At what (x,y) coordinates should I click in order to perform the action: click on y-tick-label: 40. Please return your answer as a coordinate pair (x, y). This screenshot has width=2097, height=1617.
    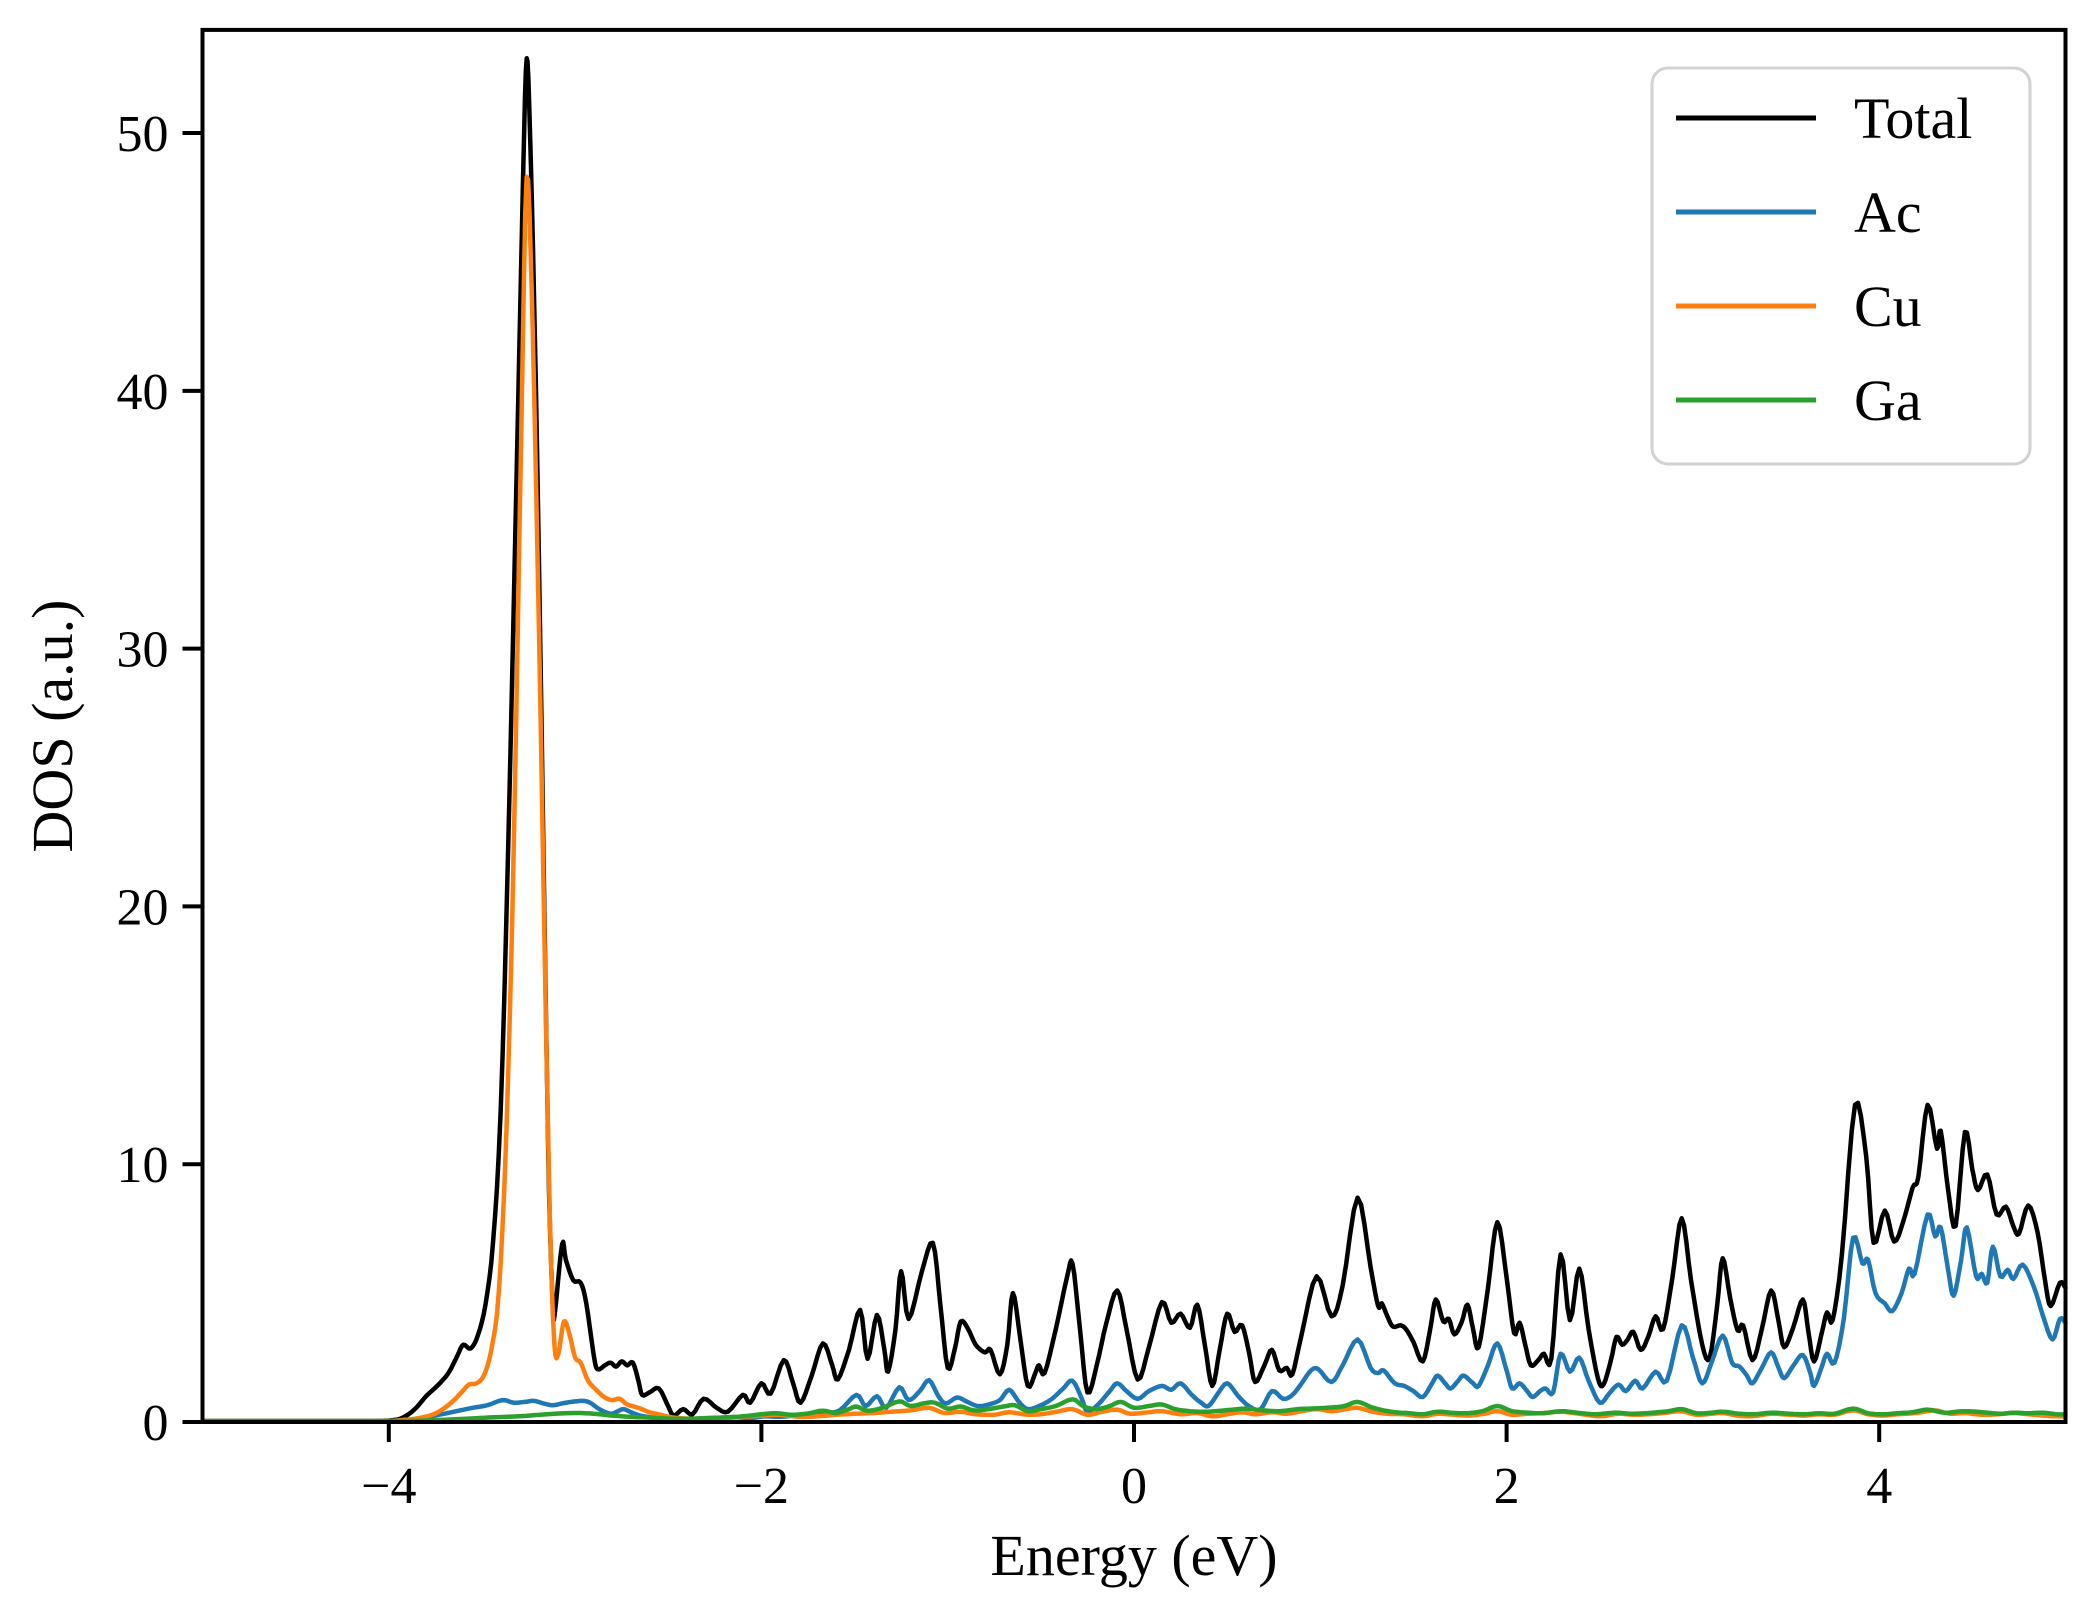
    Looking at the image, I should click on (143, 392).